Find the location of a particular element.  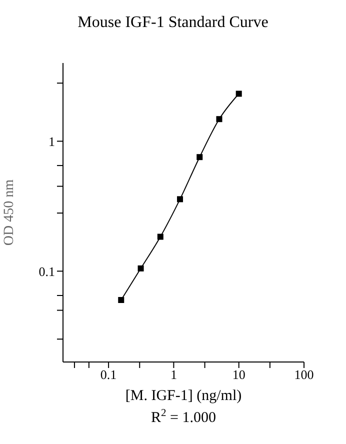

chart-title: Mouse IGF-1 Standard Curve is located at coordinates (173, 23).